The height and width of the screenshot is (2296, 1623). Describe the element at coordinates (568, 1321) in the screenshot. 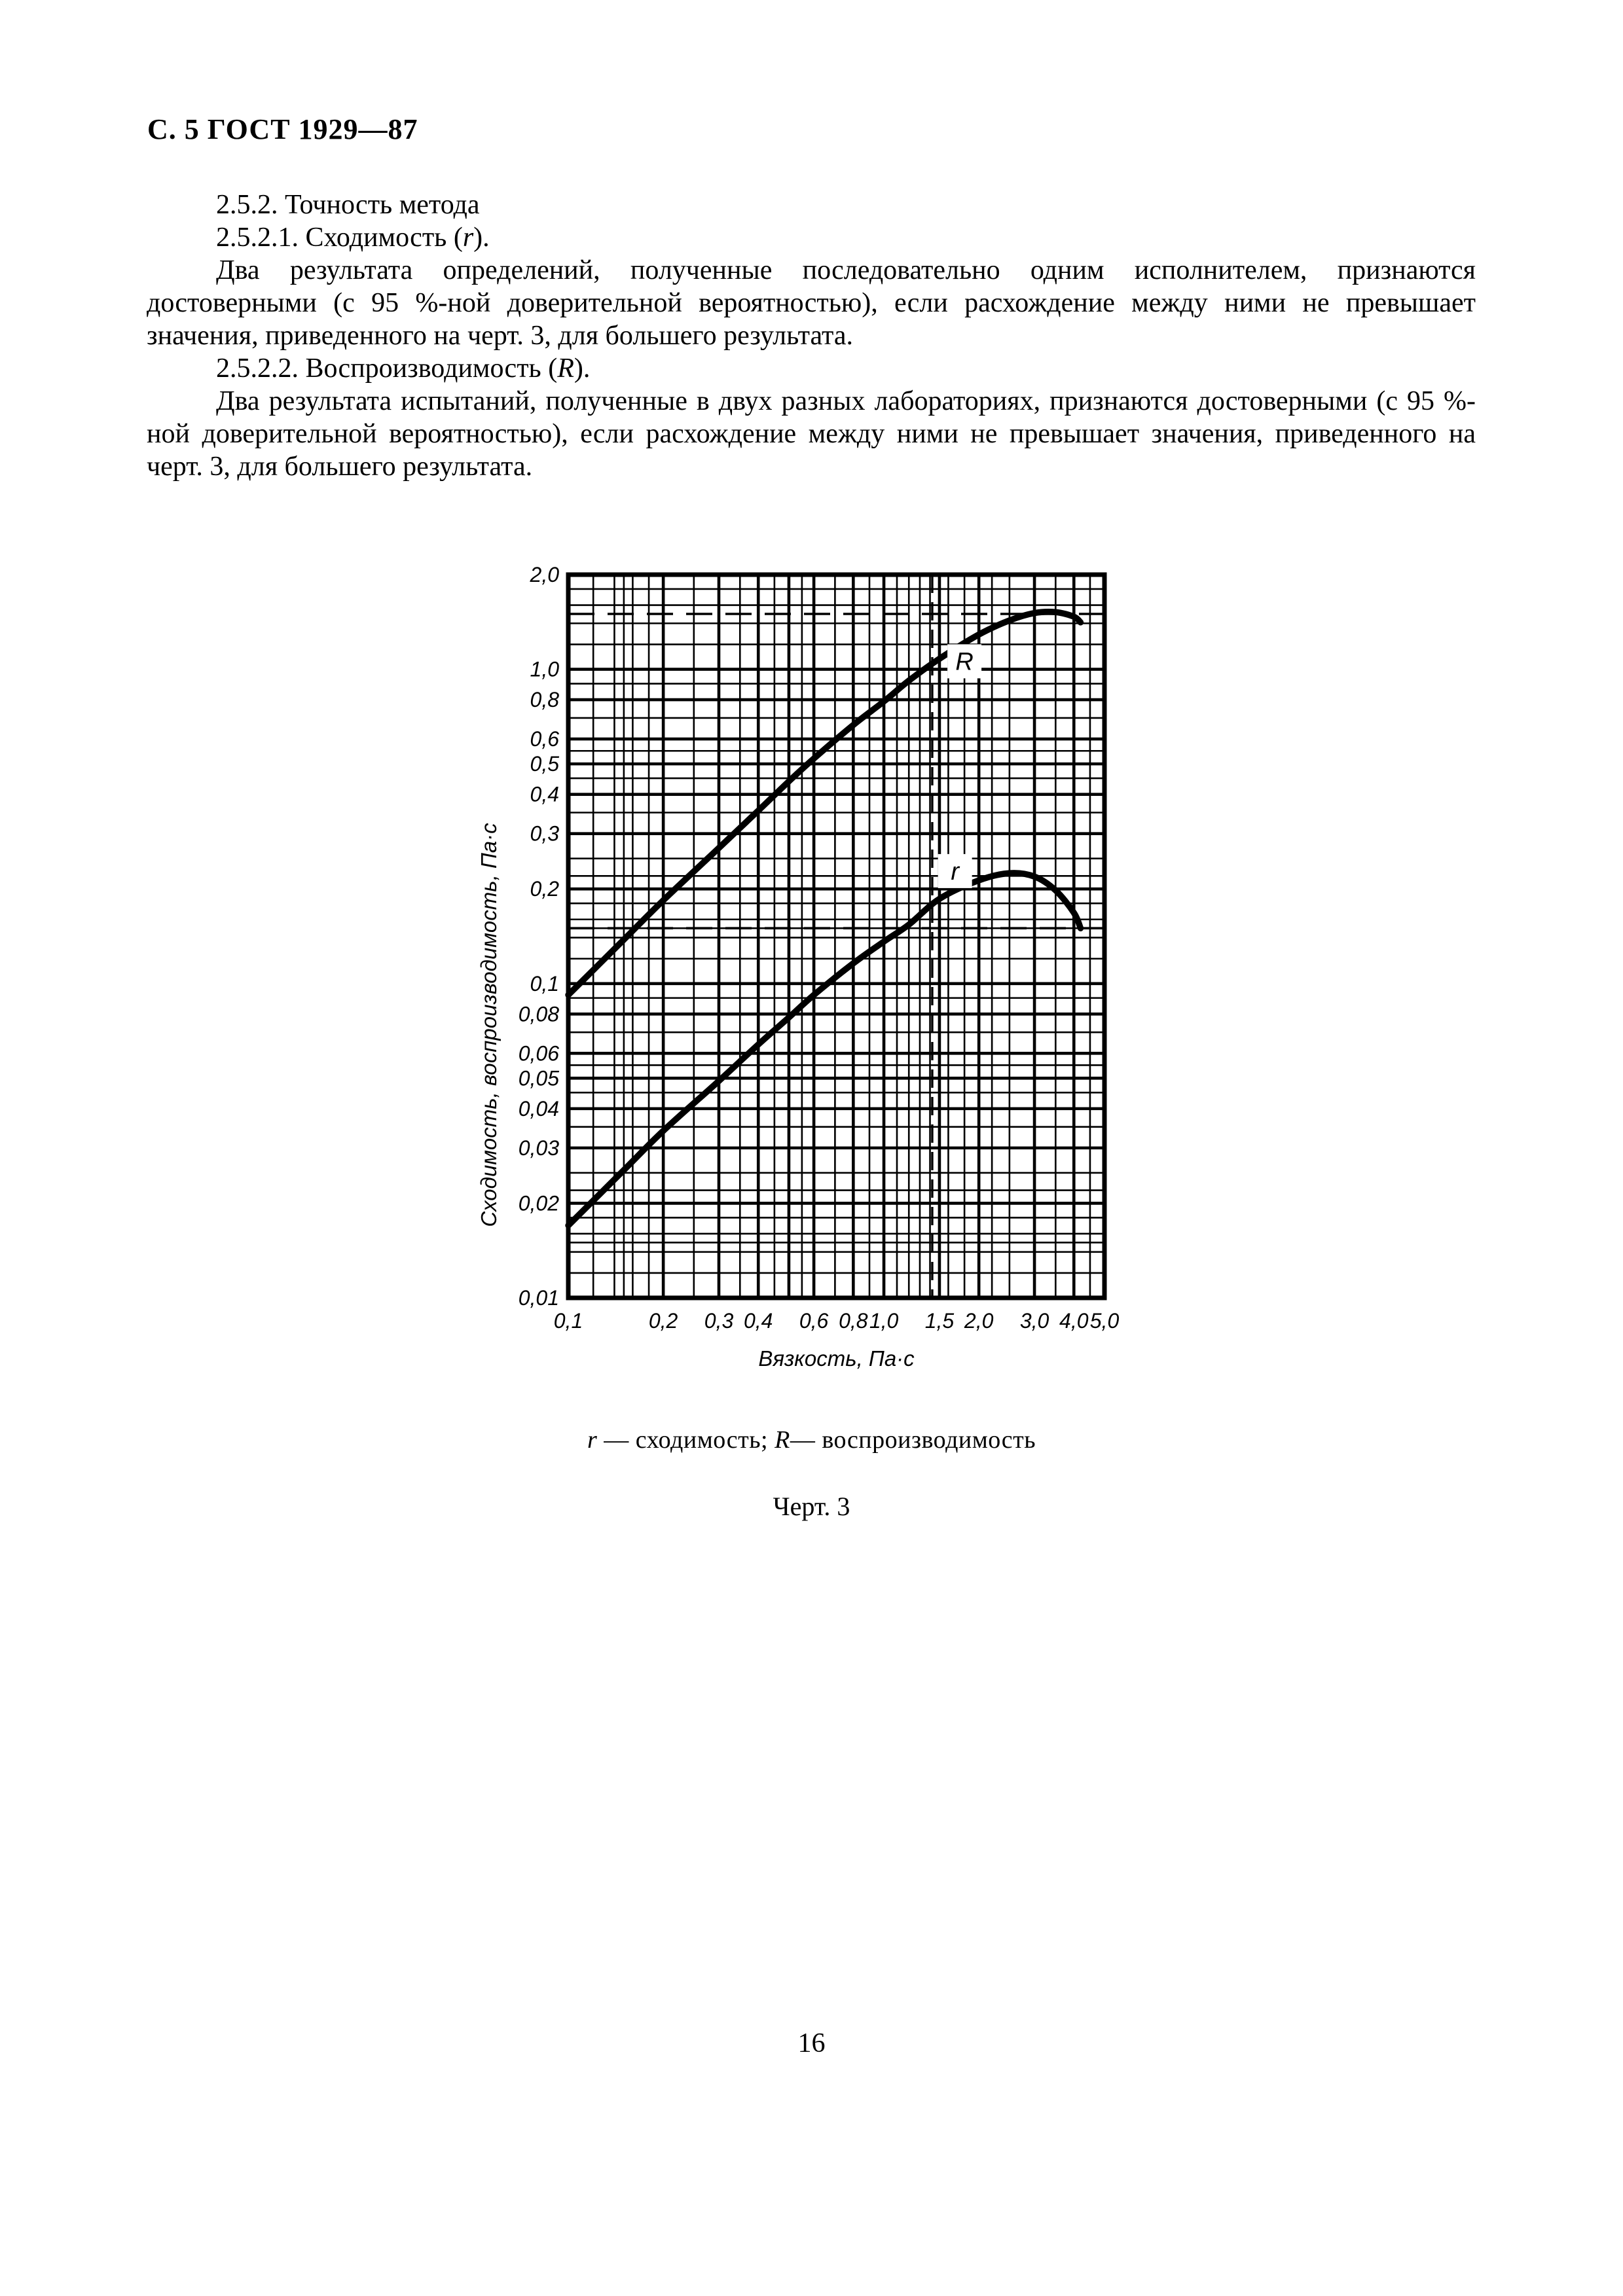

I see `x-tick-0,1: 0,1` at that location.